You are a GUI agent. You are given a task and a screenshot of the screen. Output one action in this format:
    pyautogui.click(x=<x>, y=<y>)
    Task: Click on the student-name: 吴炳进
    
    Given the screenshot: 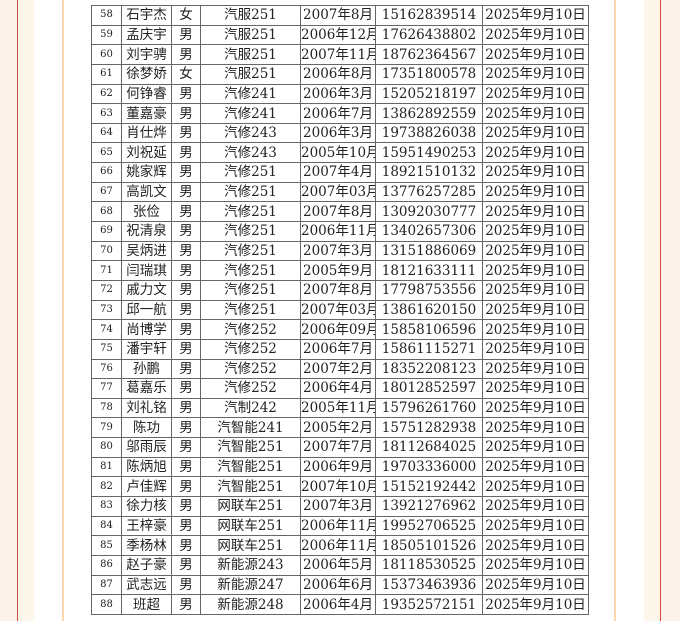 What is the action you would take?
    pyautogui.click(x=146, y=251)
    